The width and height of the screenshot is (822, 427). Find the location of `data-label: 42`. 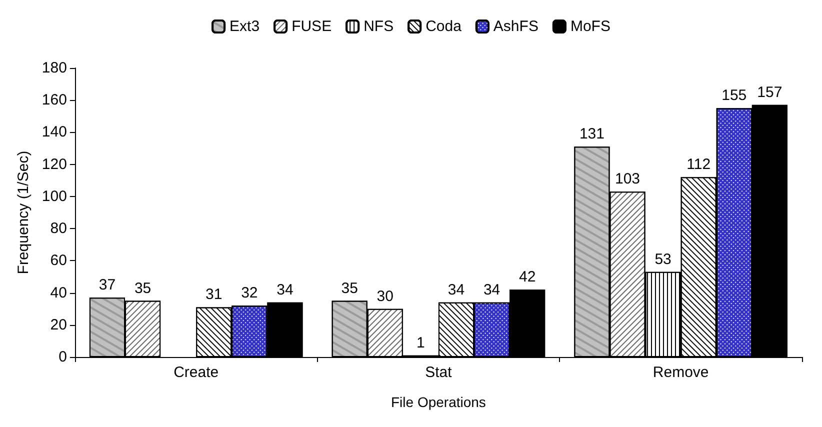

data-label: 42 is located at coordinates (527, 277).